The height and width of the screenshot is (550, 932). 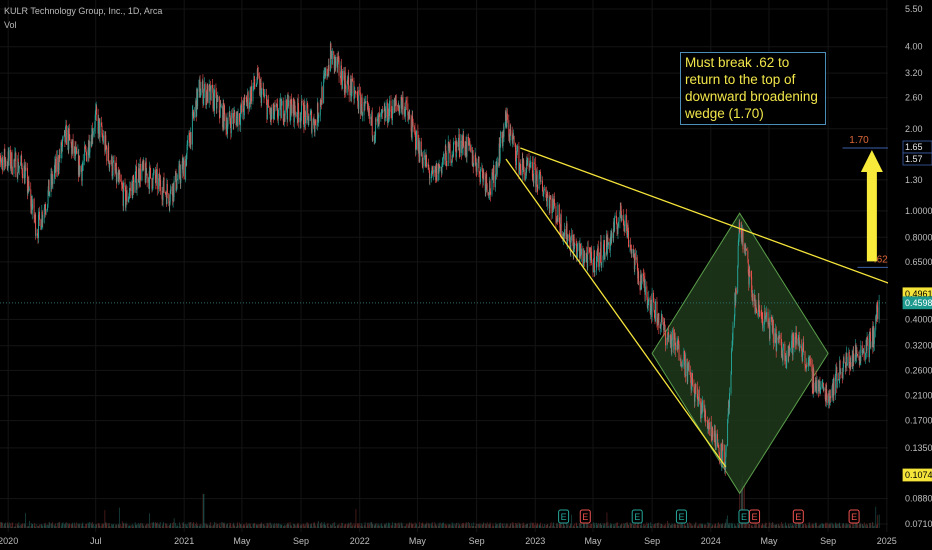 I want to click on time-tick-label: Sep, so click(x=301, y=541).